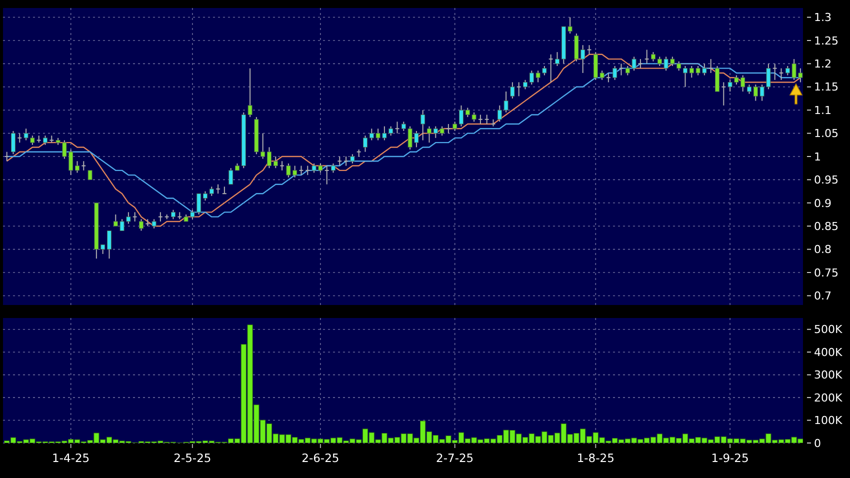 Image resolution: width=850 pixels, height=478 pixels. I want to click on y-tick-label: 1.15, so click(826, 87).